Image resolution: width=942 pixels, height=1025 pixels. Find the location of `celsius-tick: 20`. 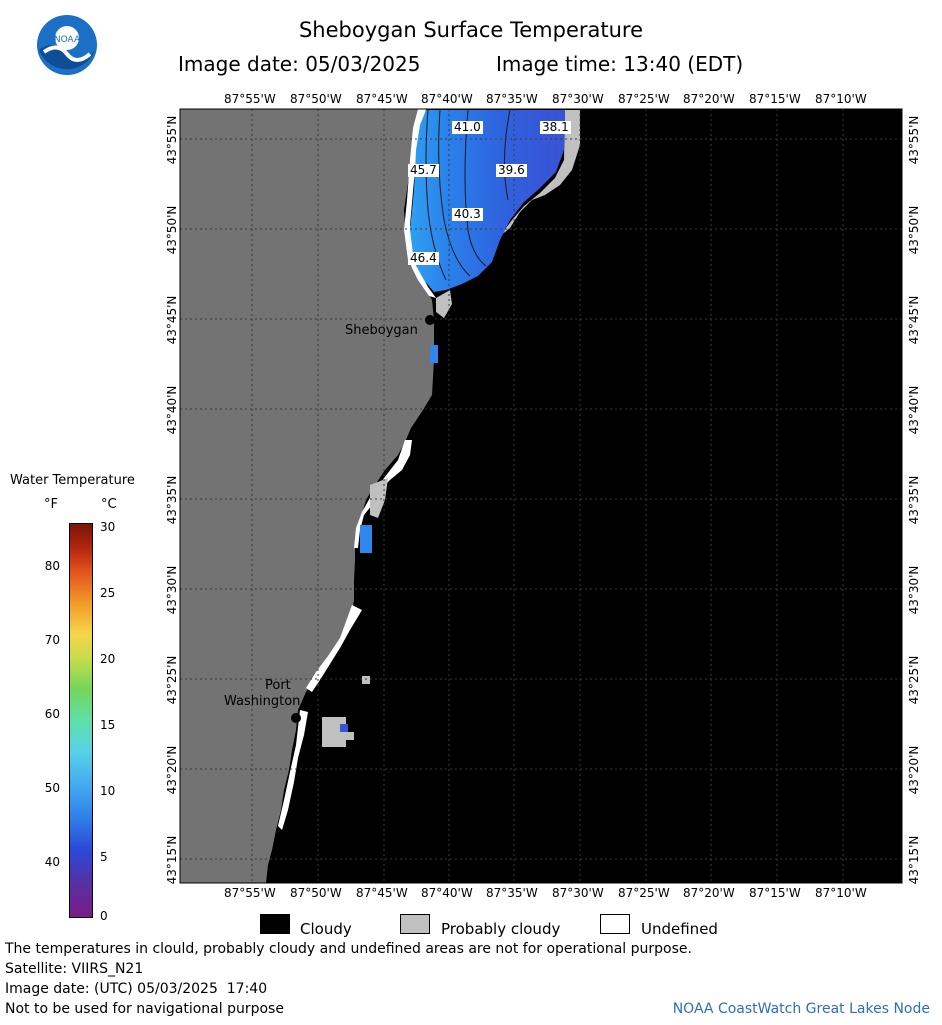

celsius-tick: 20 is located at coordinates (108, 659).